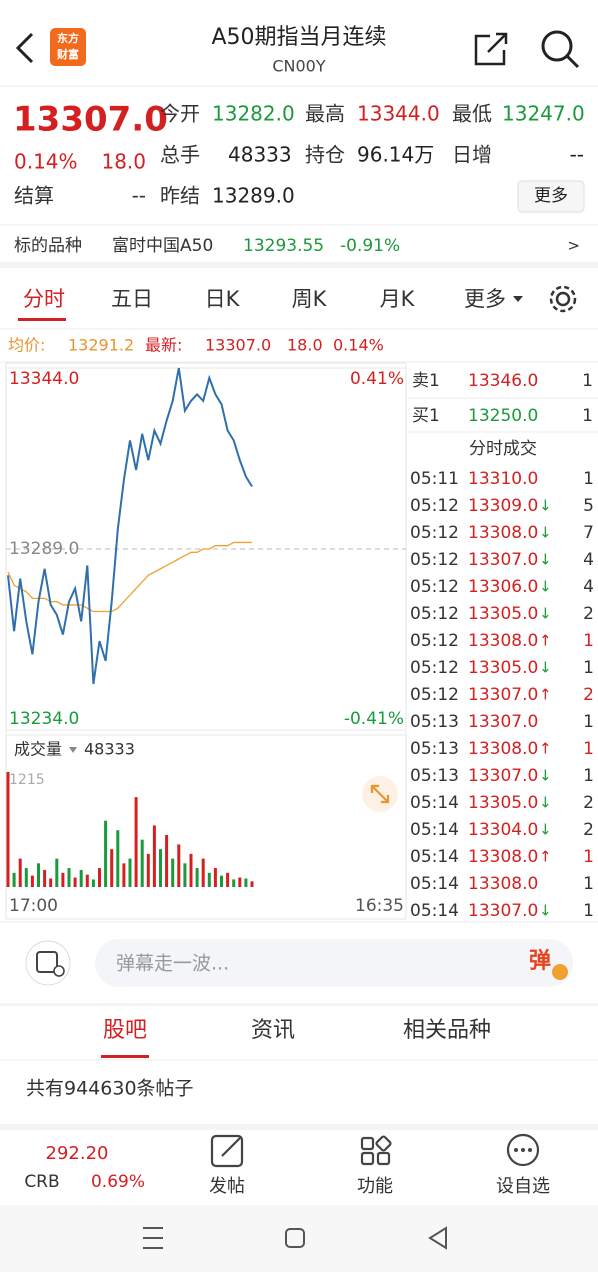 Image resolution: width=598 pixels, height=1272 pixels. Describe the element at coordinates (380, 794) in the screenshot. I see `expand-button` at that location.